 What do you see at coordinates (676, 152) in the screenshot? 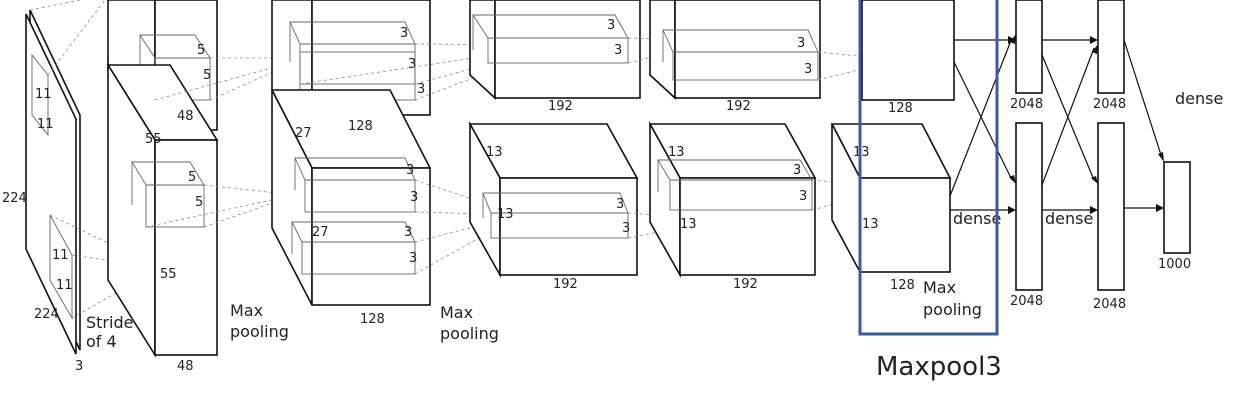
I see `conv4-spatial: 13` at bounding box center [676, 152].